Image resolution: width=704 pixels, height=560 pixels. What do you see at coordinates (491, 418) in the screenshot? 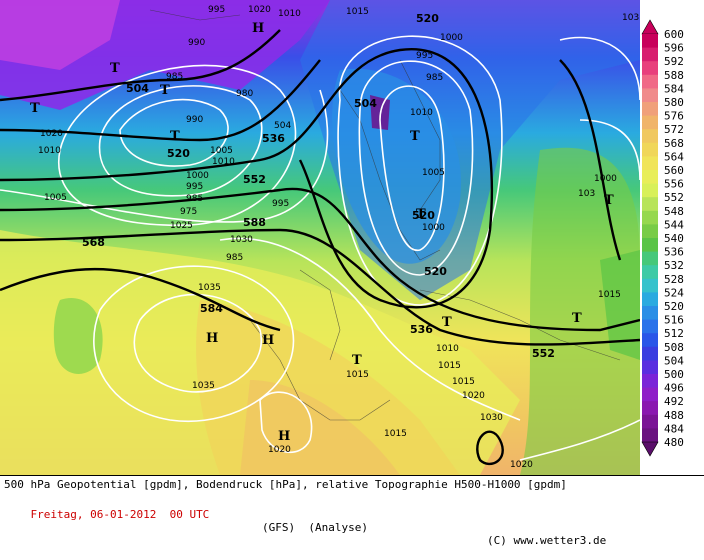
I see `pressure-label: 1030` at bounding box center [491, 418].